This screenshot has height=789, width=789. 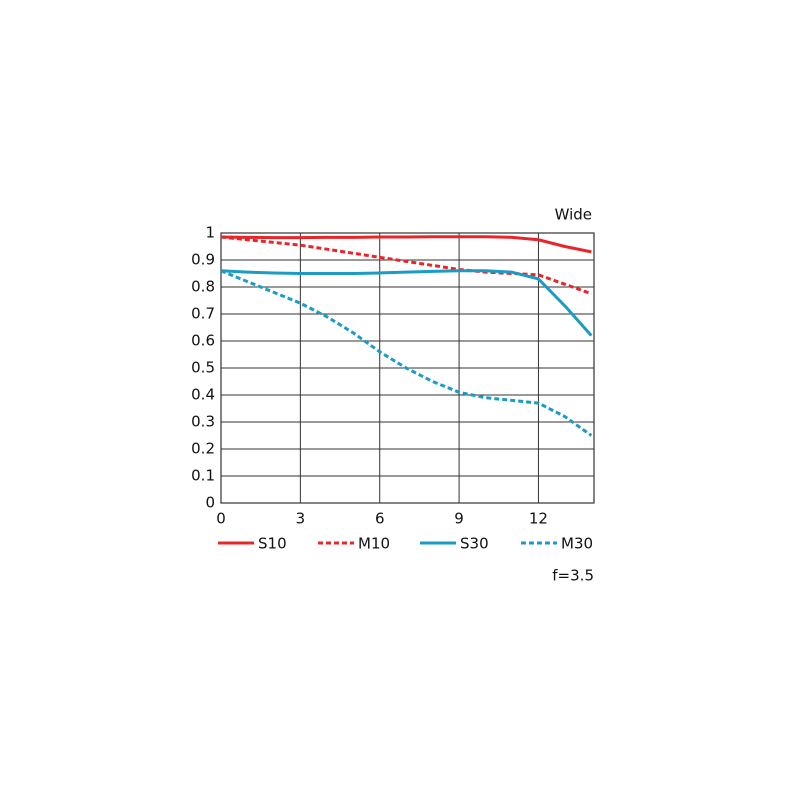 I want to click on x-tick-label: 6, so click(x=380, y=519).